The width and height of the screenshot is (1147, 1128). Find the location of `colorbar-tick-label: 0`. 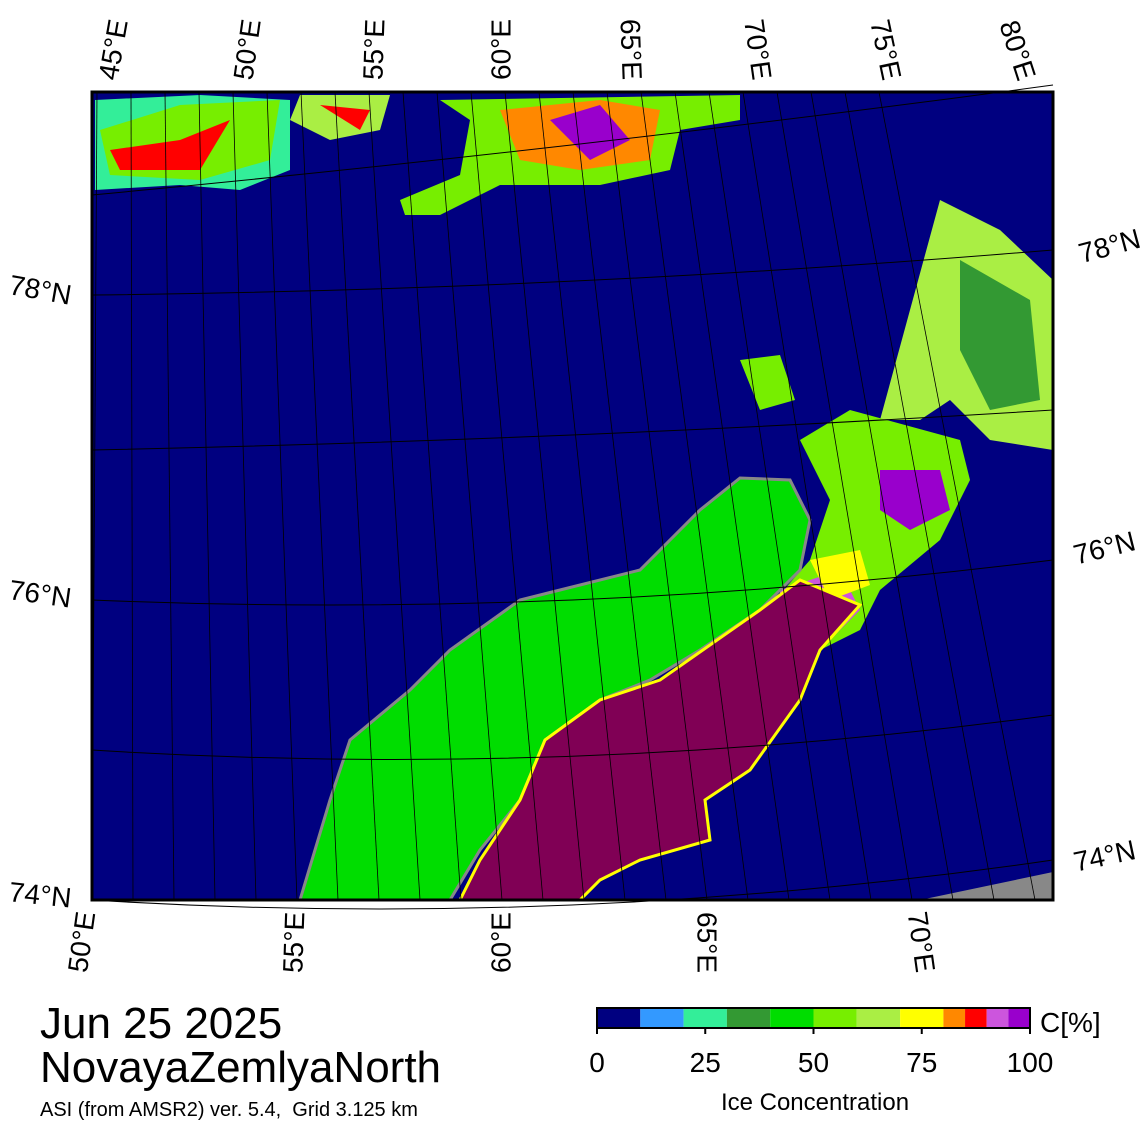

colorbar-tick-label: 0 is located at coordinates (597, 1062).